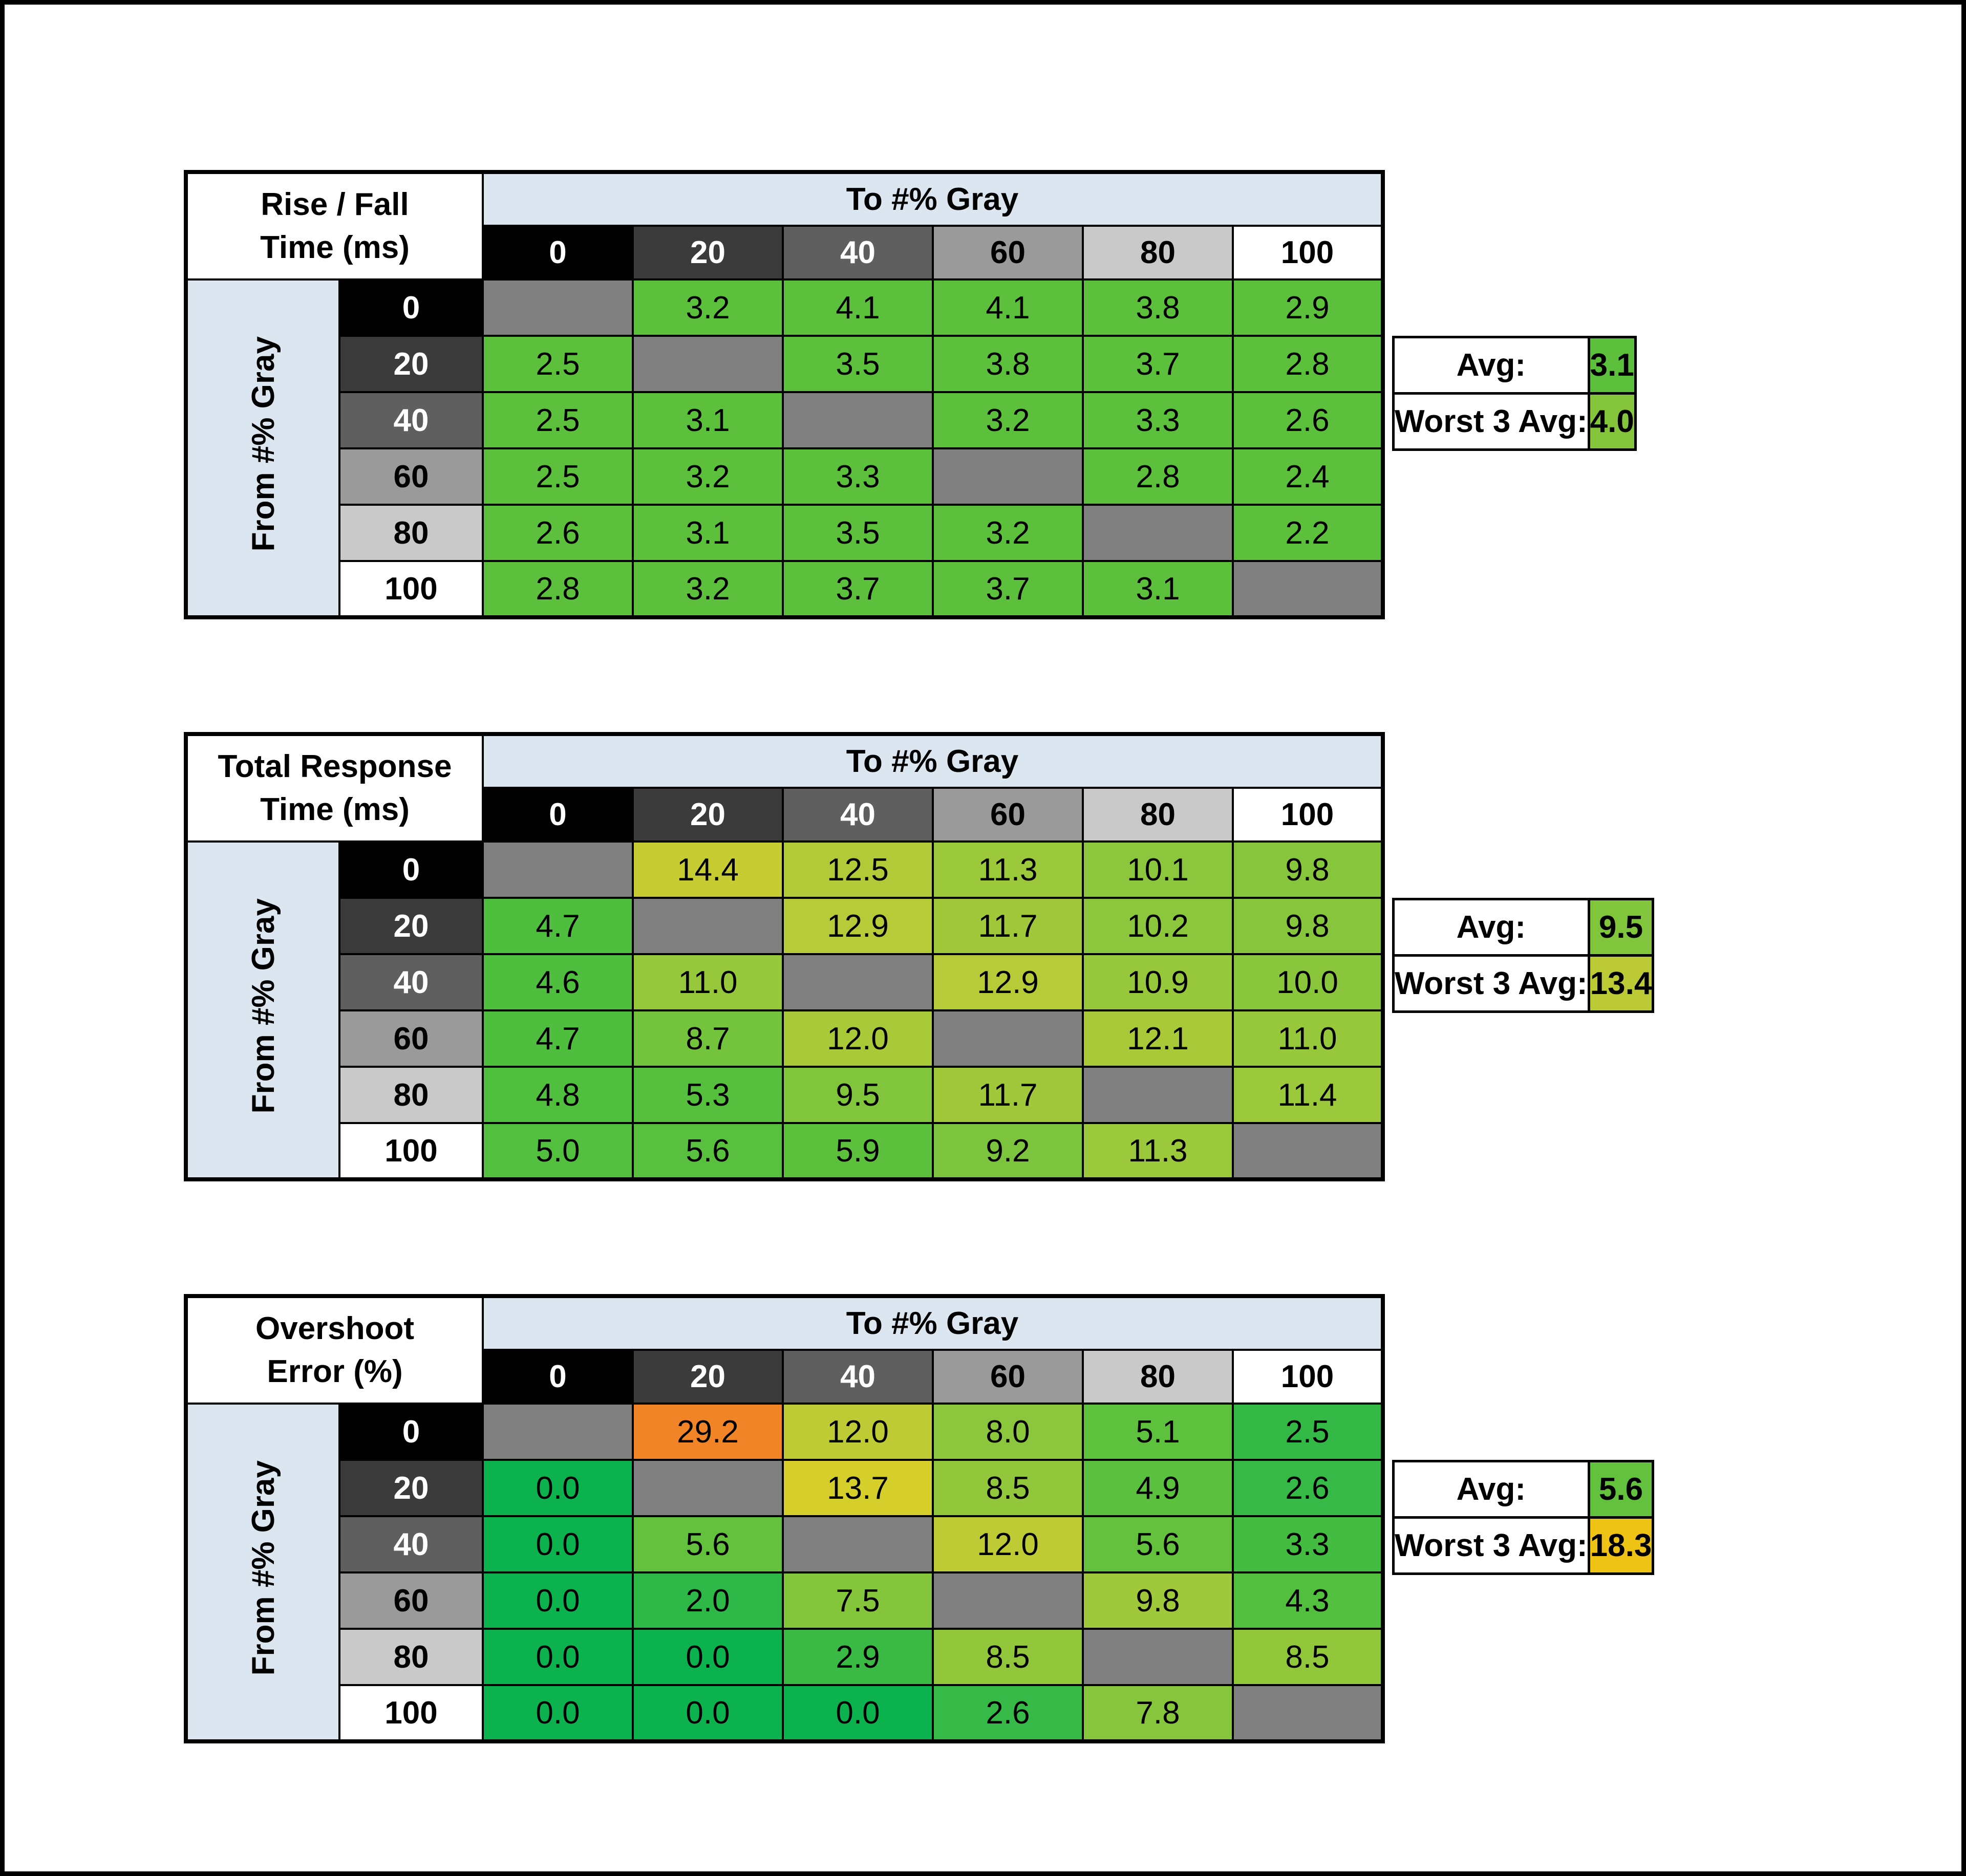 Image resolution: width=1966 pixels, height=1876 pixels. Describe the element at coordinates (858, 364) in the screenshot. I see `value-cell-20-to-40: 3.5` at that location.